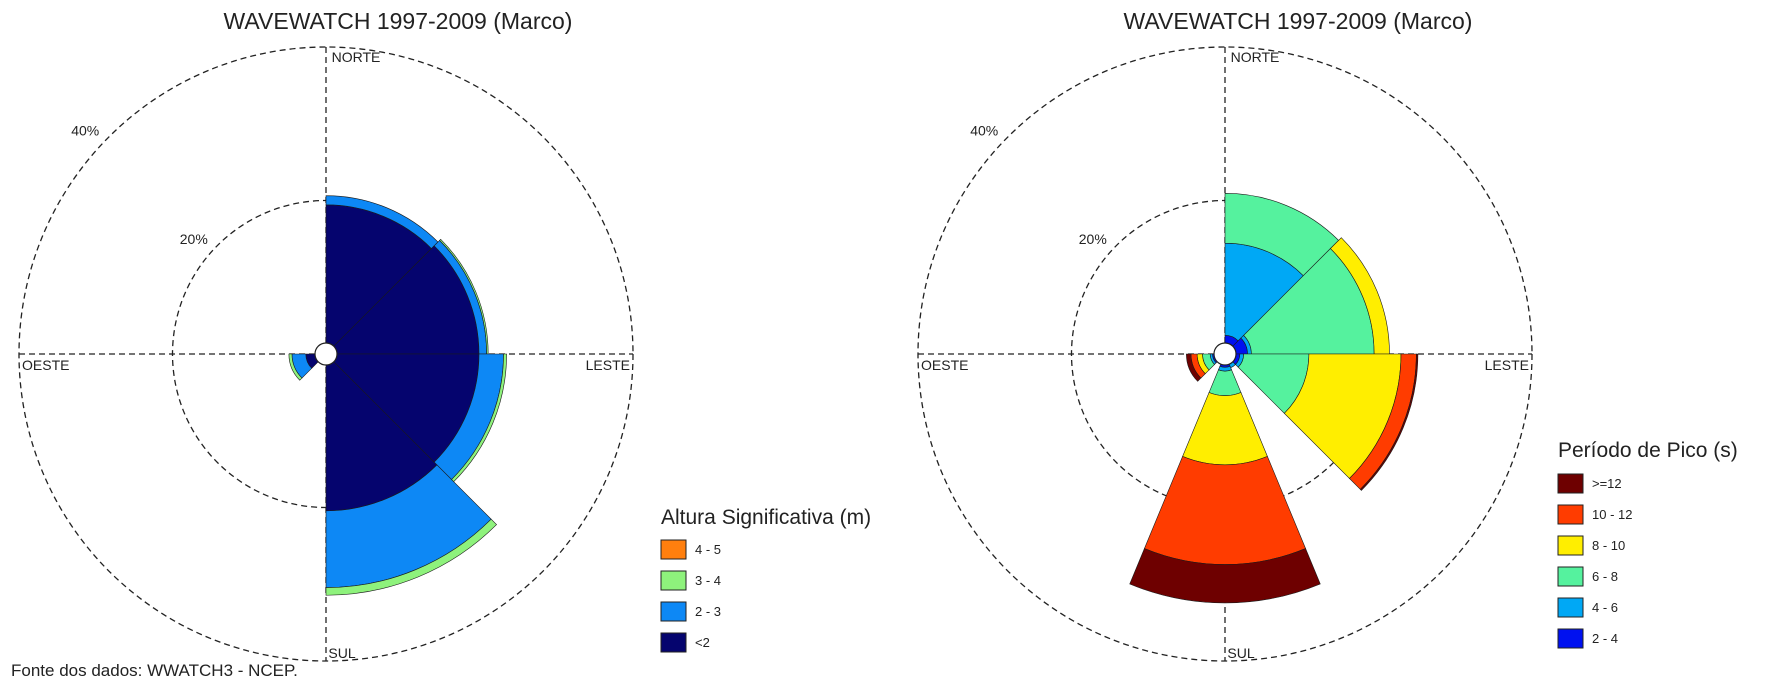  Describe the element at coordinates (708, 580) in the screenshot. I see `legend-label: 3 - 4` at that location.